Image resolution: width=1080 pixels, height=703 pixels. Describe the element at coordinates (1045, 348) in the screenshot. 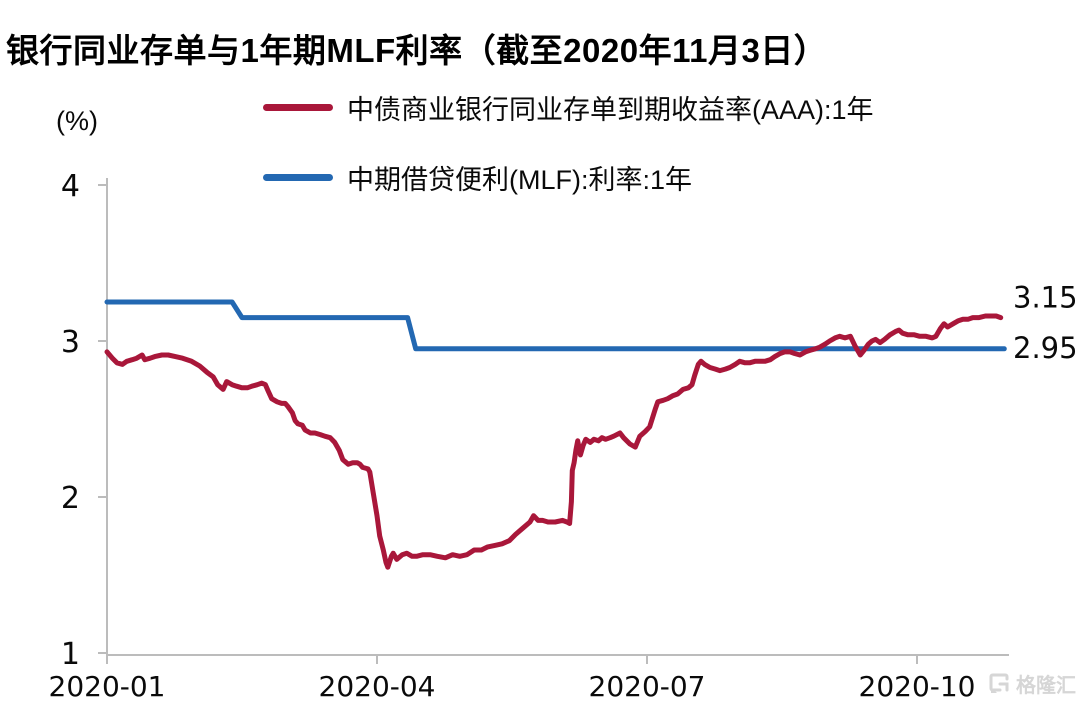

I see `mlf-end-value-label: 2.95` at that location.